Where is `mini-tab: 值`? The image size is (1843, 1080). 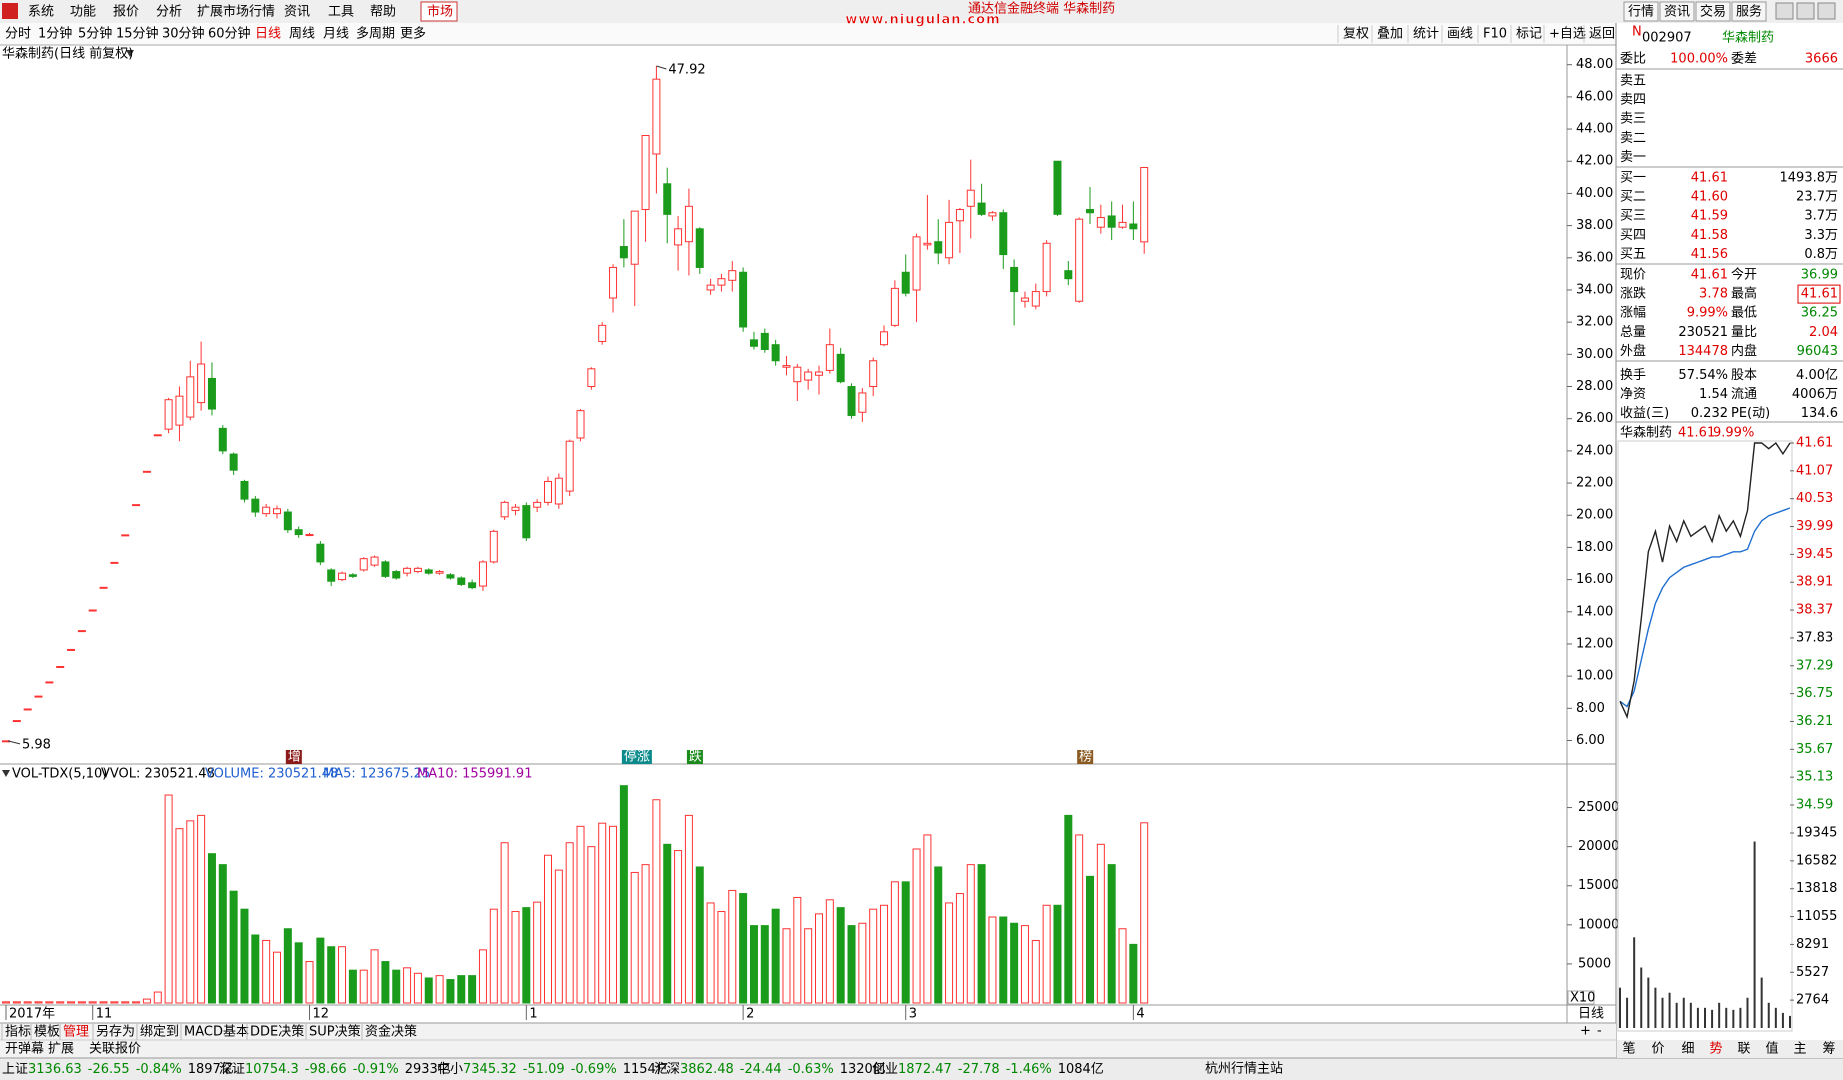
mini-tab: 值 is located at coordinates (1771, 1049).